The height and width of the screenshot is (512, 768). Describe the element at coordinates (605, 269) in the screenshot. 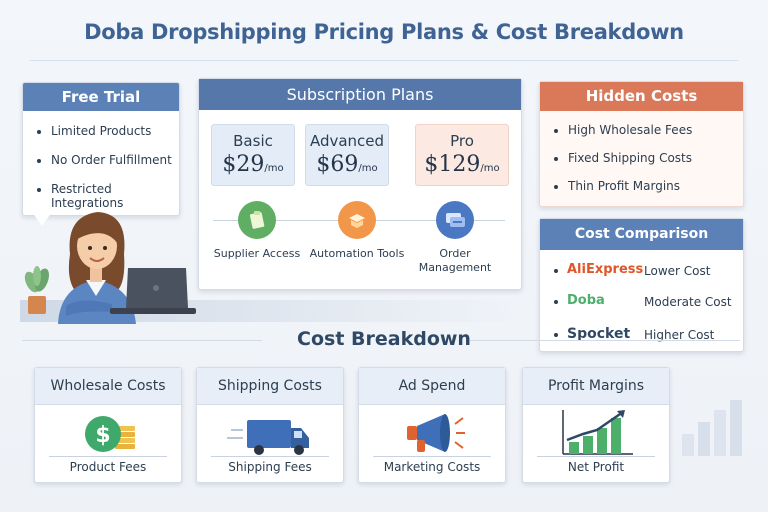

I see `comparison-brand: AliExpress` at that location.